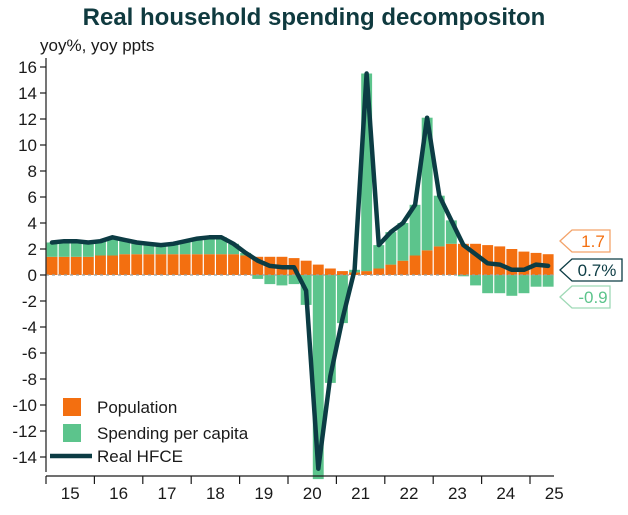 This screenshot has height=515, width=628. I want to click on y-tick-label: 16, so click(27, 67).